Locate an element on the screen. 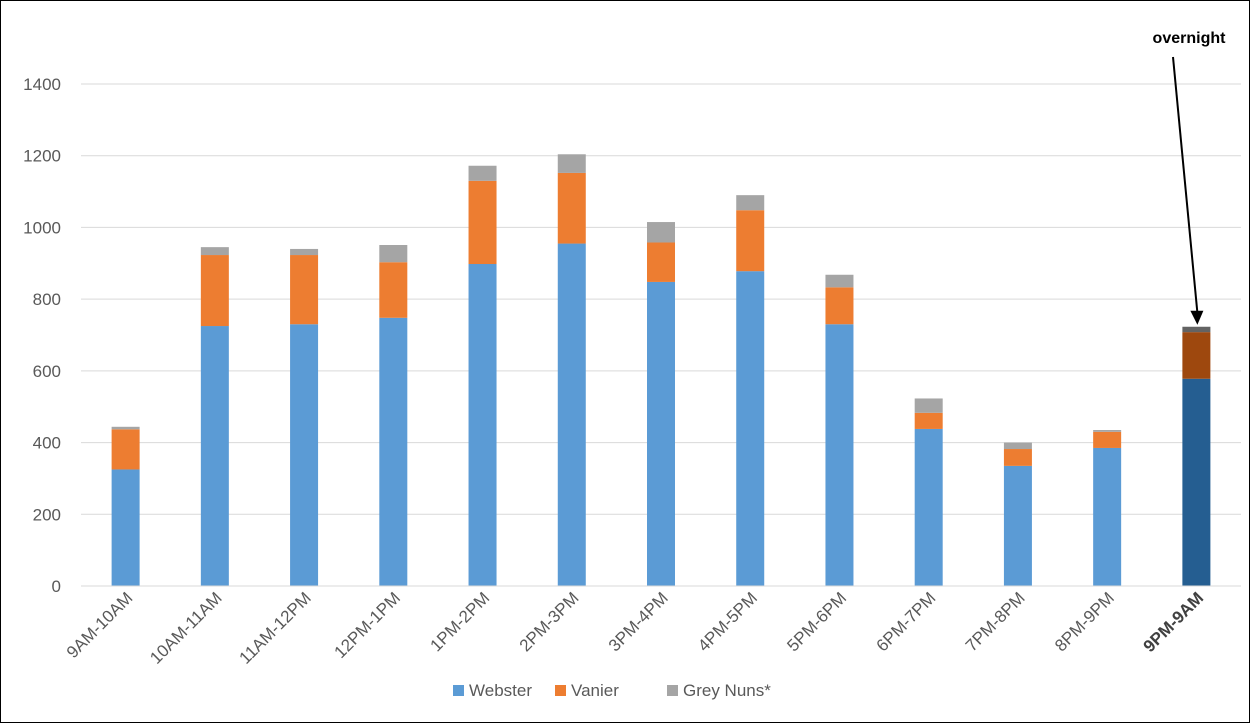 This screenshot has height=724, width=1250. x-tick-label: 6PM-7PM is located at coordinates (906, 621).